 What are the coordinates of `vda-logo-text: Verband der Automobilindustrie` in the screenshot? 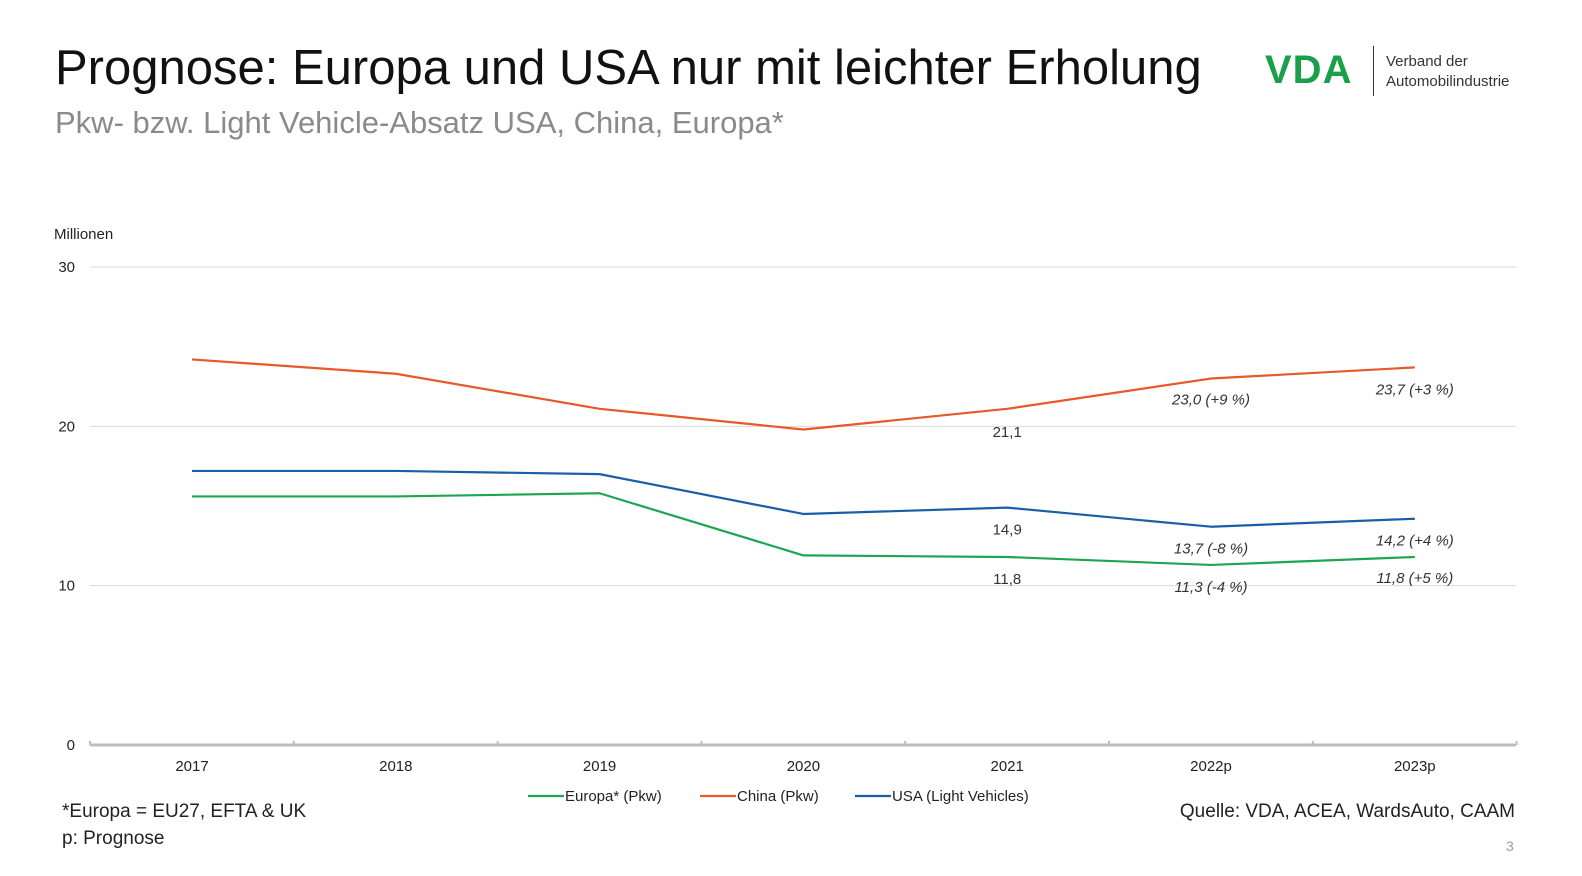 It's located at (1447, 72).